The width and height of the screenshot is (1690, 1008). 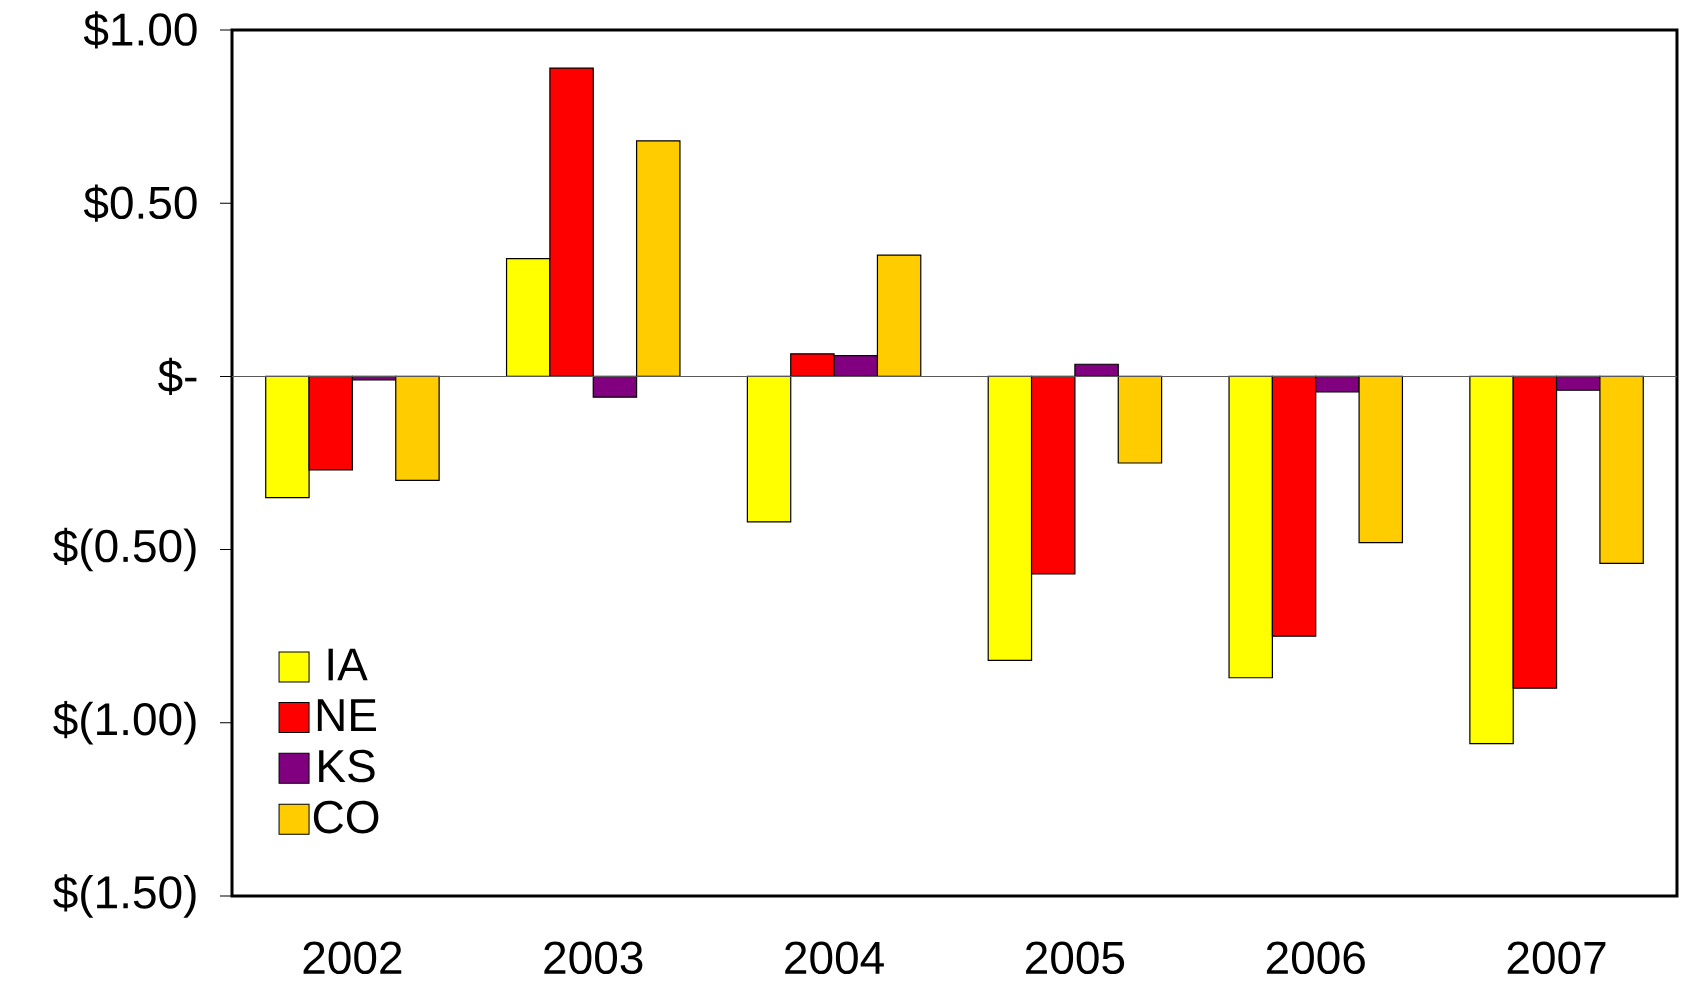 What do you see at coordinates (124, 723) in the screenshot?
I see `y-tick-label: $(1.00)` at bounding box center [124, 723].